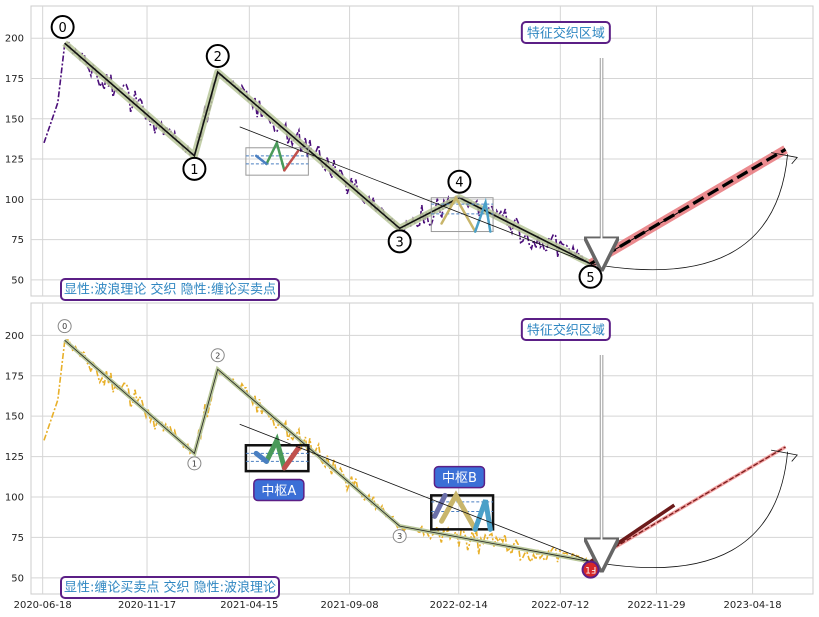 Image resolution: width=819 pixels, height=617 pixels. Describe the element at coordinates (43, 605) in the screenshot. I see `x-tick-label: 2020-06-18` at that location.